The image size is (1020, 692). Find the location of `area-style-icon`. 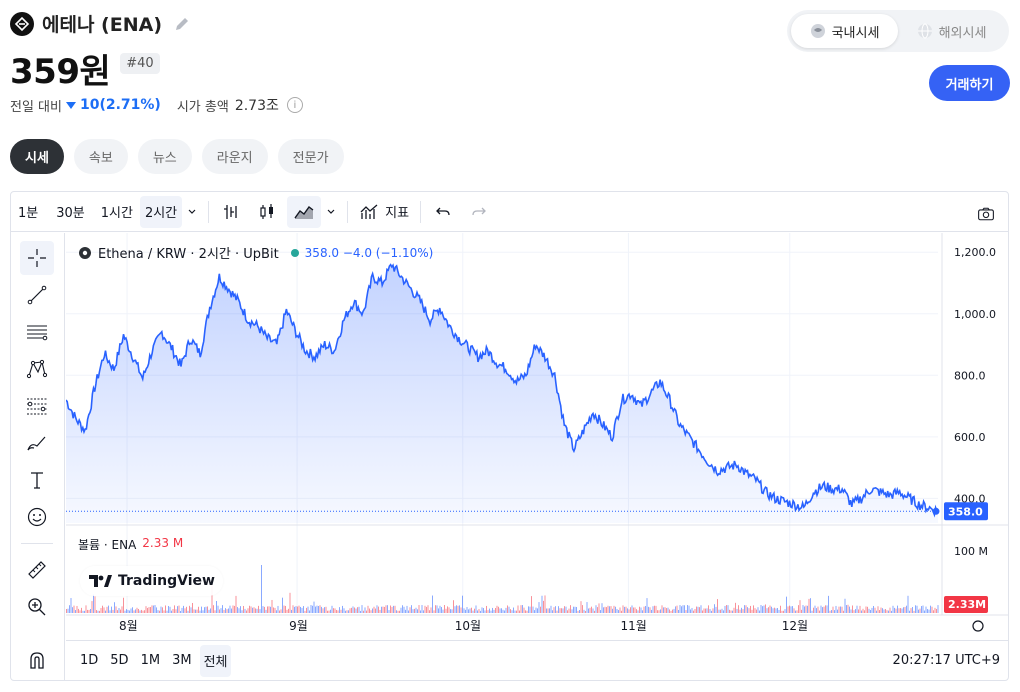

area-style-icon is located at coordinates (304, 211).